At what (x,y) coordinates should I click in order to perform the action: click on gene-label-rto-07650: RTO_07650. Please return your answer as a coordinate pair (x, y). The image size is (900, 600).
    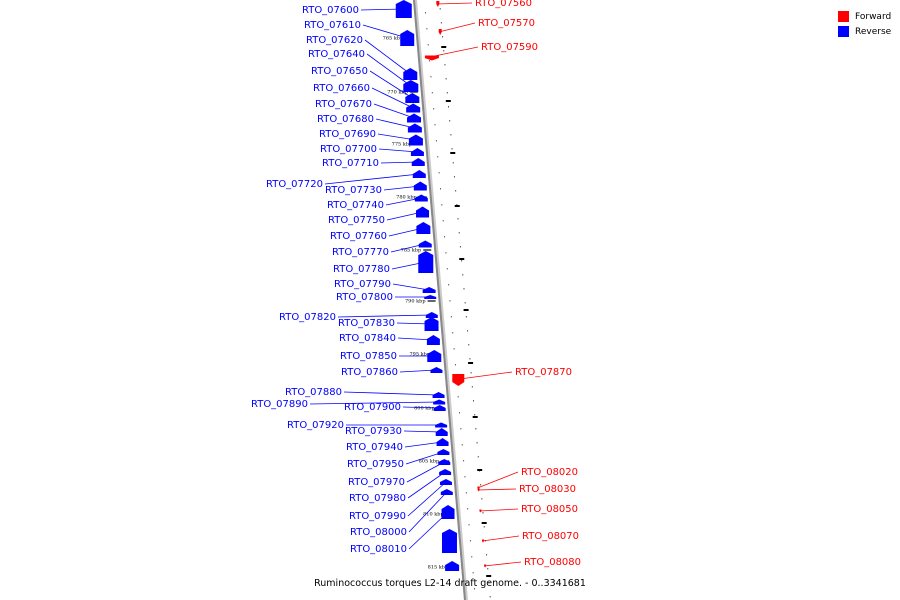
    Looking at the image, I should click on (339, 71).